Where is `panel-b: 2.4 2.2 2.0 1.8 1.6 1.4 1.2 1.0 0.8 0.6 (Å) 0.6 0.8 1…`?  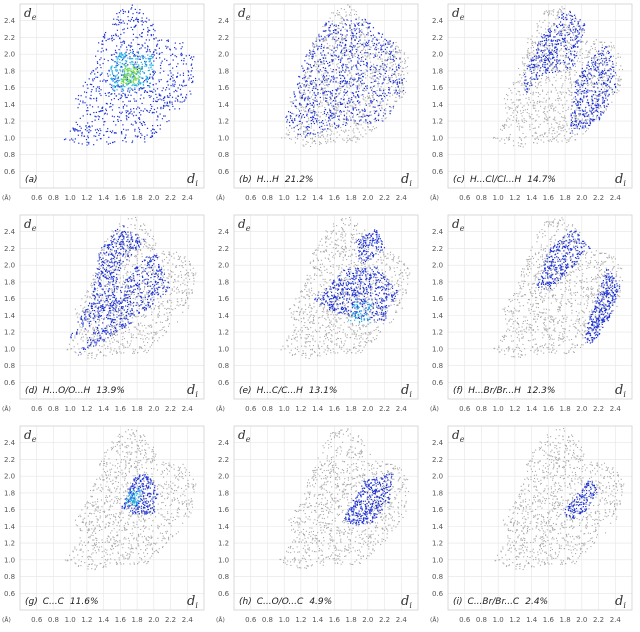
panel-b: 2.4 2.2 2.0 1.8 1.6 1.4 1.2 1.0 0.8 0.6 (Å) 0.6 0.8 1… is located at coordinates (318, 103).